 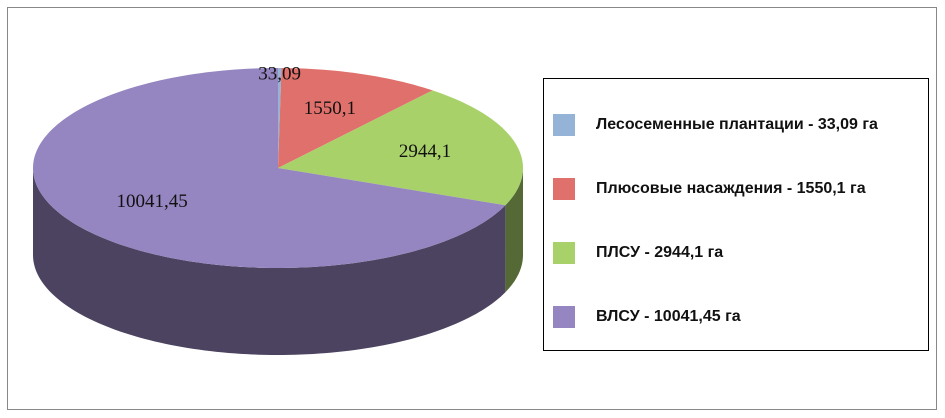 What do you see at coordinates (425, 151) in the screenshot?
I see `value-label: 2944,1` at bounding box center [425, 151].